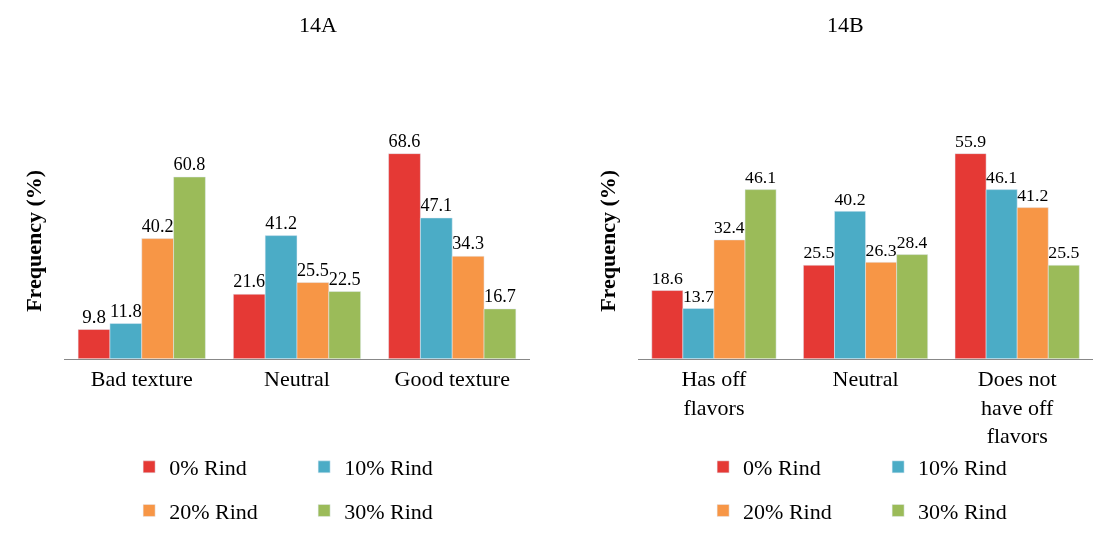  Describe the element at coordinates (141, 379) in the screenshot. I see `x-tick-label: Bad texture` at that location.